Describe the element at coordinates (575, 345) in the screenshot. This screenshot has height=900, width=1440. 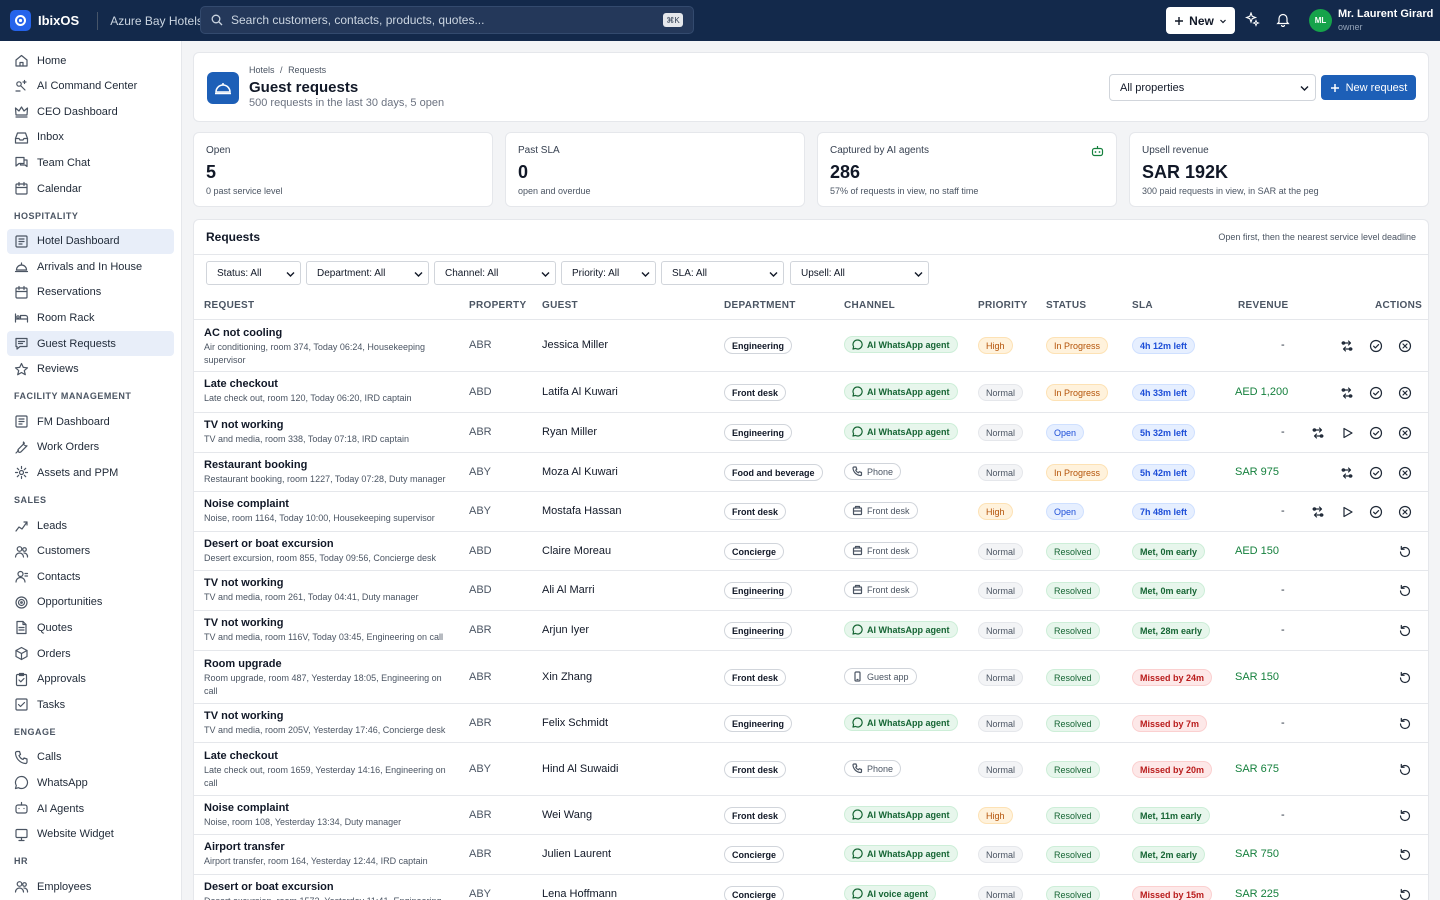
I see `guest-name: Jessica Miller` at that location.